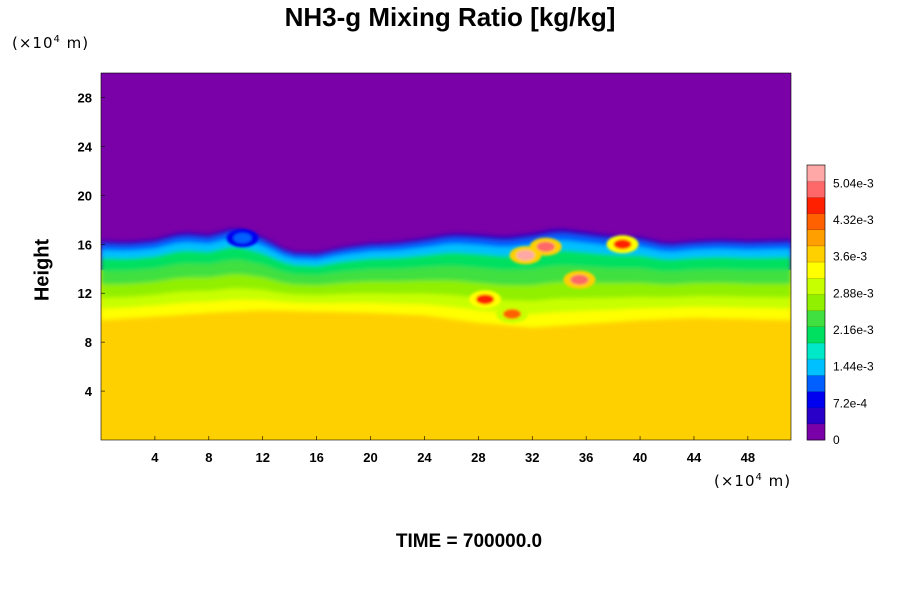 Image resolution: width=900 pixels, height=600 pixels. Describe the element at coordinates (262, 457) in the screenshot. I see `x-tick-label: 12` at that location.